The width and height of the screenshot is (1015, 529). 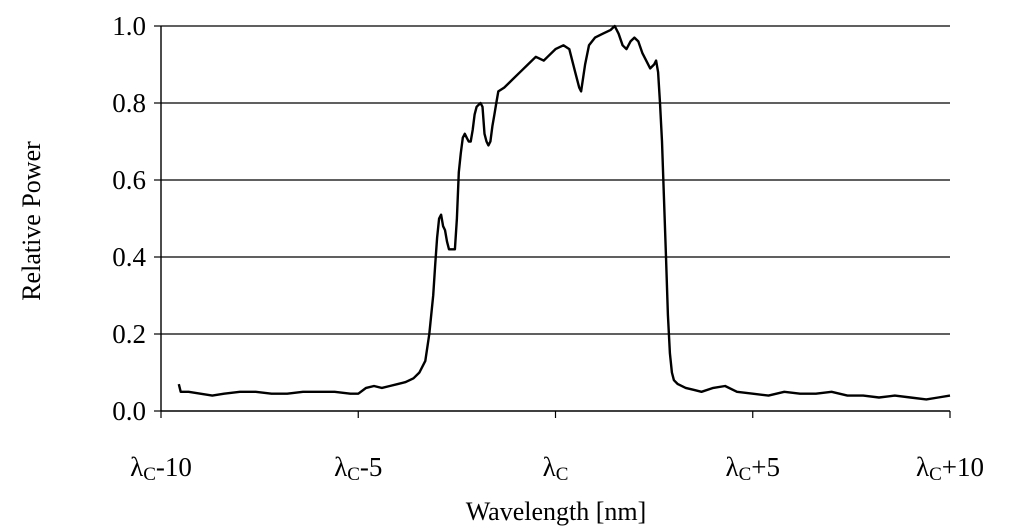 What do you see at coordinates (129, 103) in the screenshot?
I see `y-tick-label: 0.8` at bounding box center [129, 103].